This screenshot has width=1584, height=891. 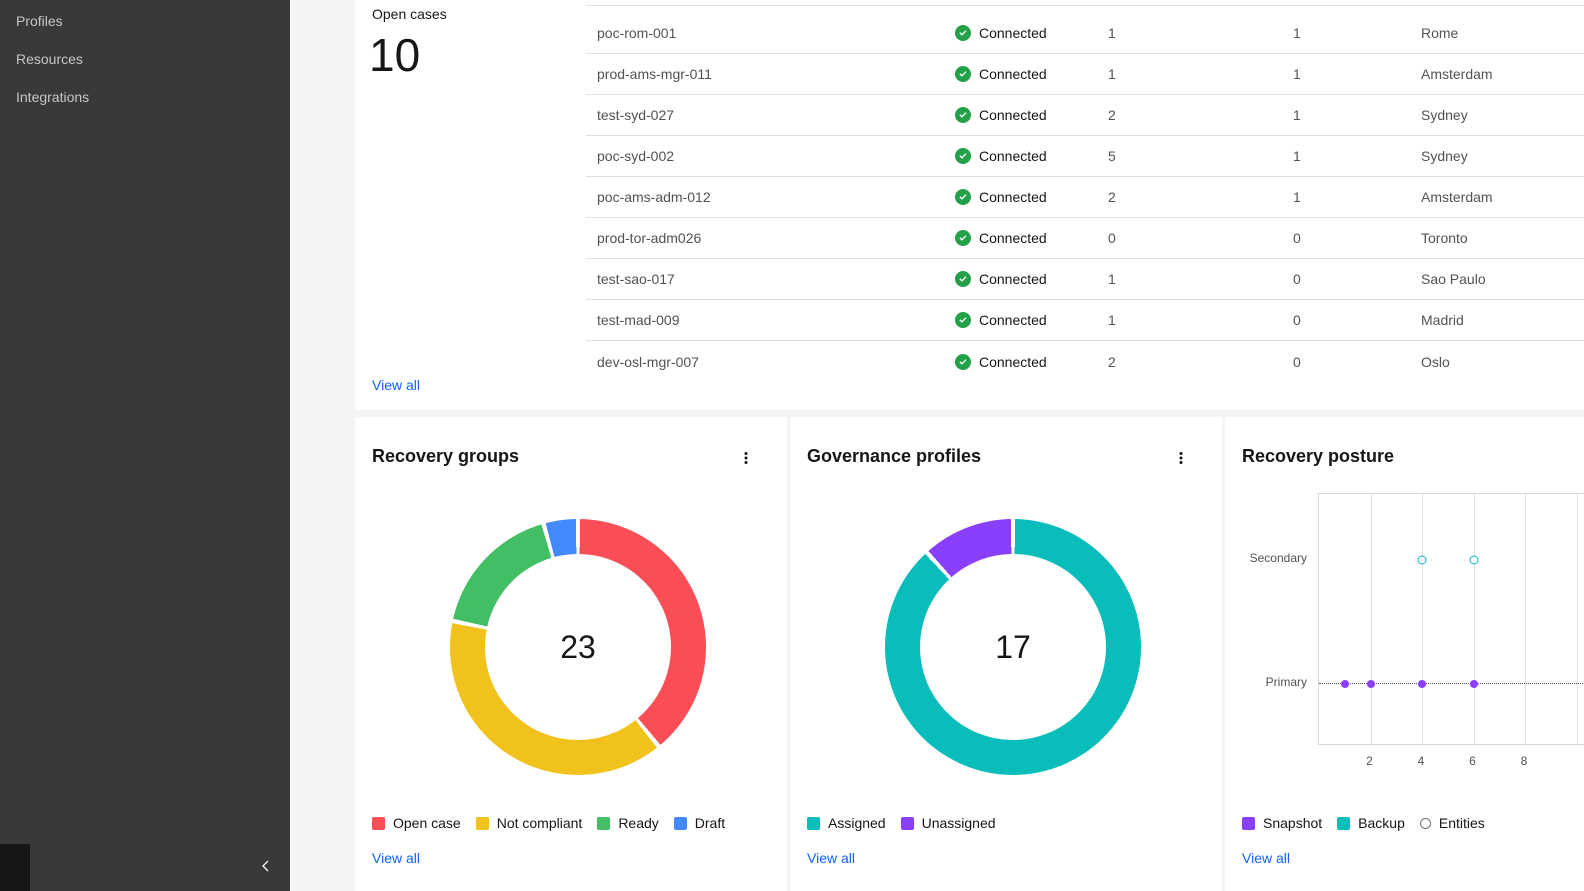 What do you see at coordinates (1524, 761) in the screenshot?
I see `x-axis-tick-label: 8` at bounding box center [1524, 761].